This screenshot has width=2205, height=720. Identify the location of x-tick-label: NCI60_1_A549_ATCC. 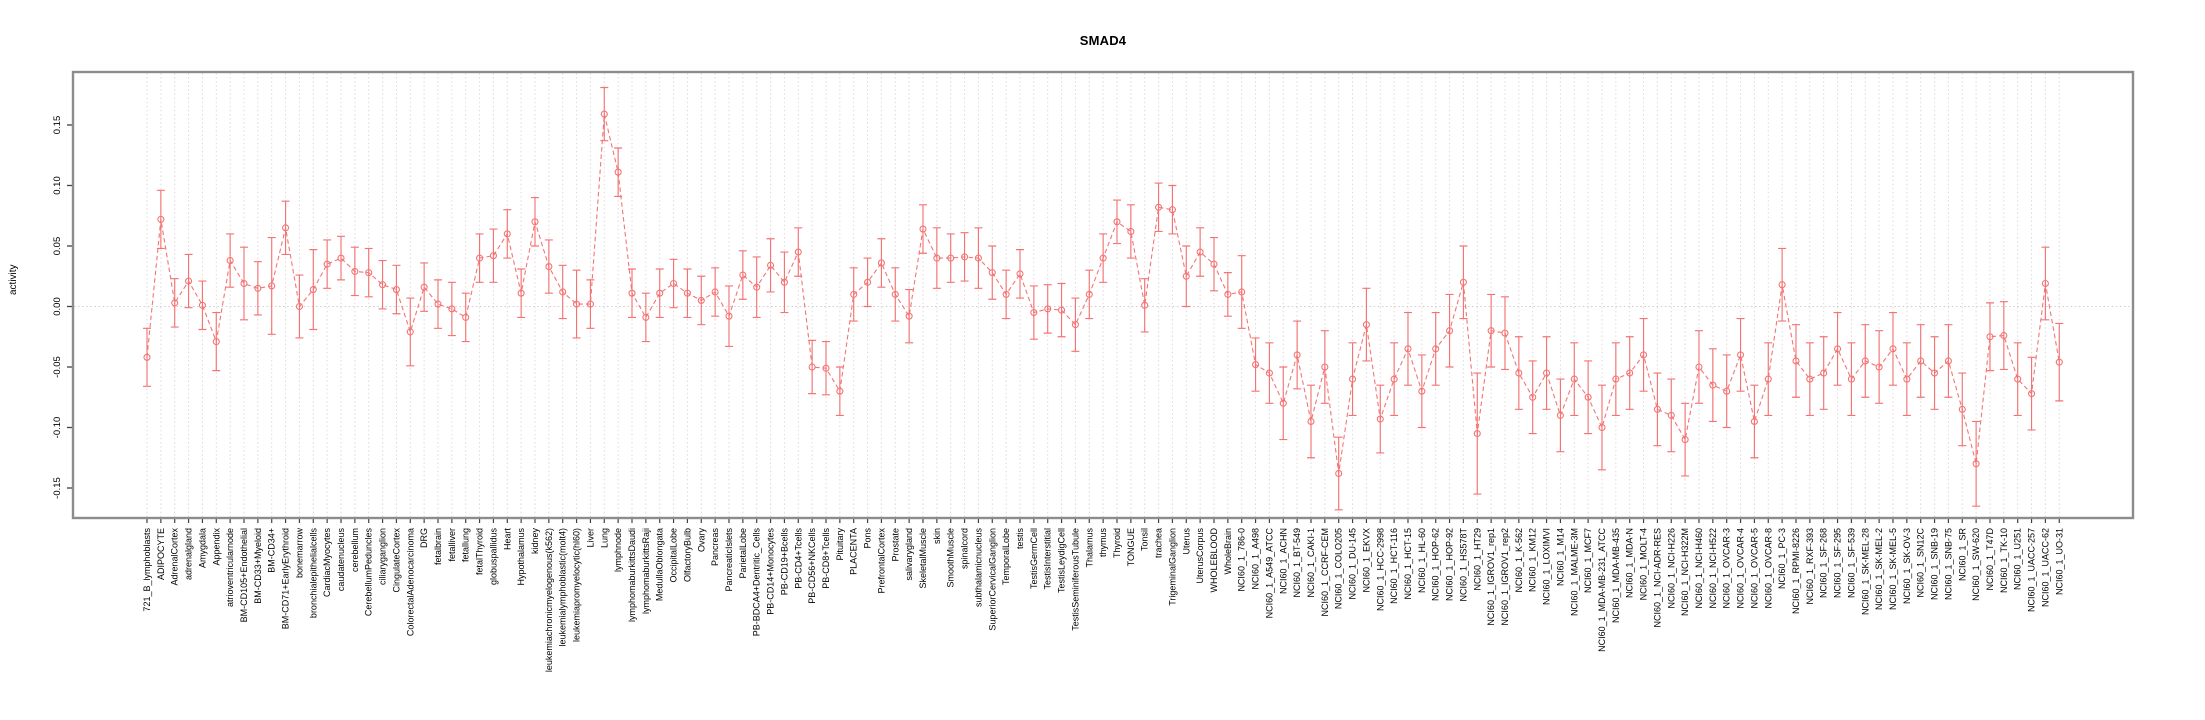
(1269, 573).